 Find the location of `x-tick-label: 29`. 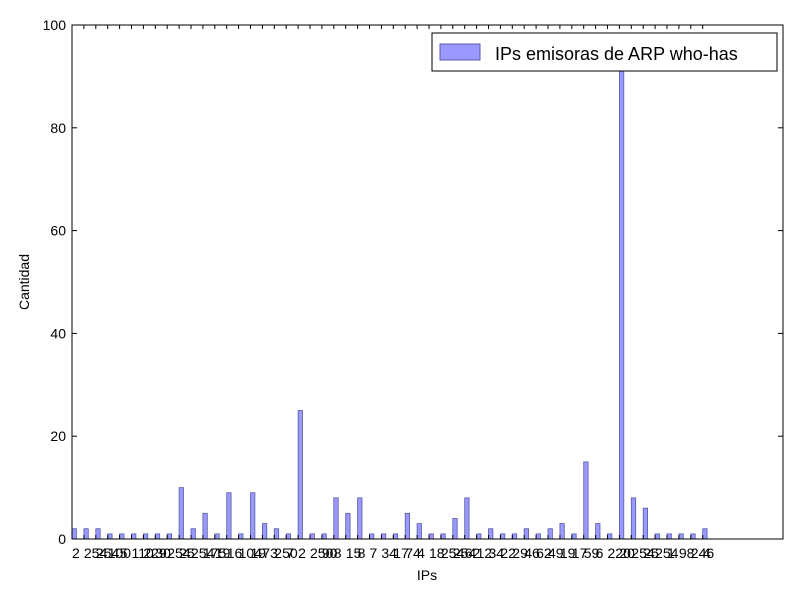

x-tick-label: 29 is located at coordinates (520, 553).